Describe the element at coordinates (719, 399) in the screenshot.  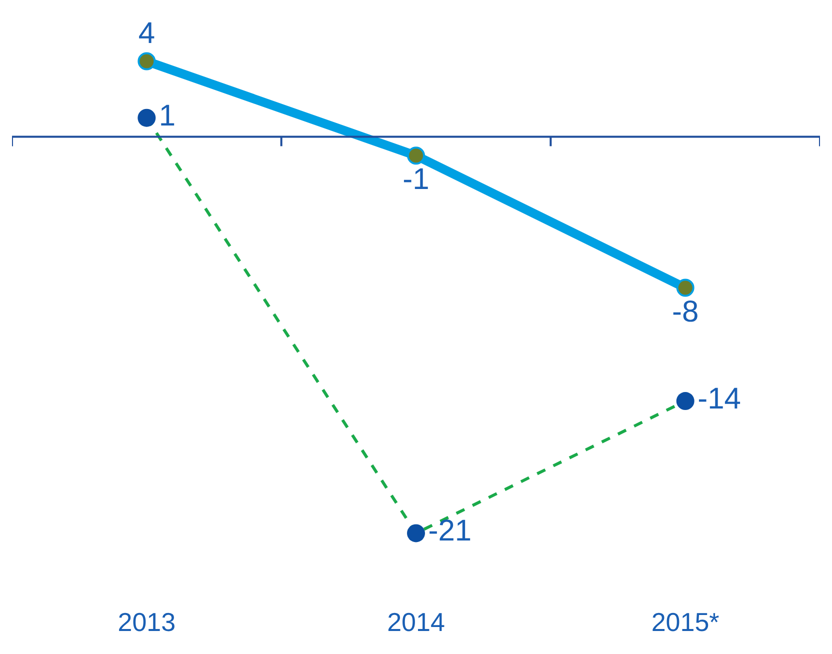
I see `data-label: -14` at that location.